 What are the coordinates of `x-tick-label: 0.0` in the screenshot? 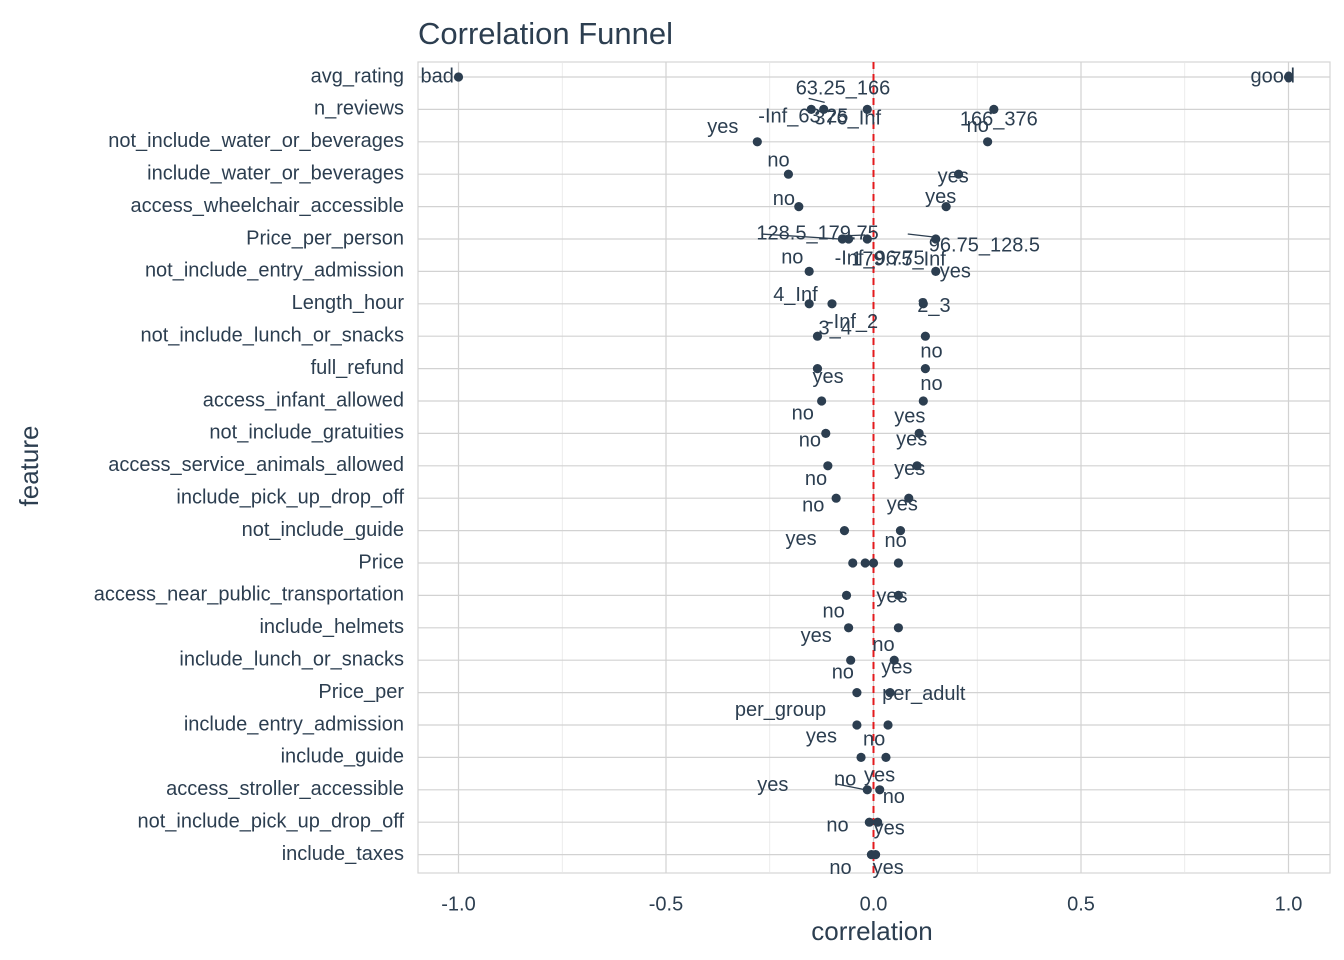 It's located at (874, 904).